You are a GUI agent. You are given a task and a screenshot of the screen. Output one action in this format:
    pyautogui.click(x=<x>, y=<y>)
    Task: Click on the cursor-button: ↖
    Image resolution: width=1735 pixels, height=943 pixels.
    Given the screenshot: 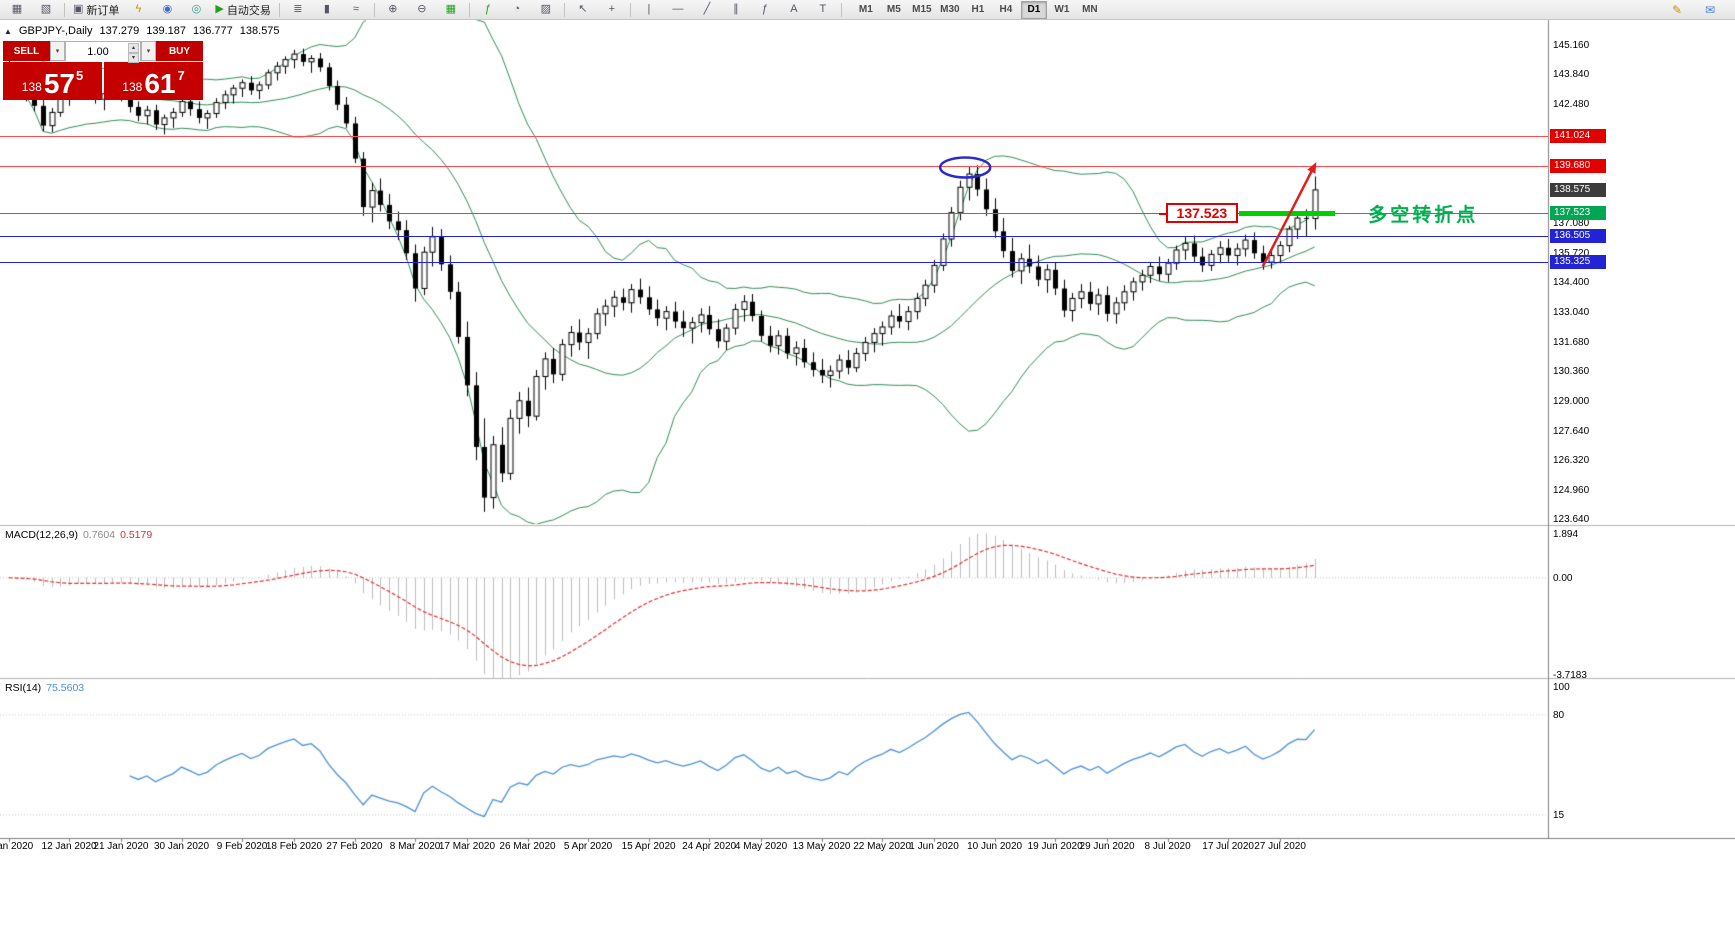 What is the action you would take?
    pyautogui.click(x=583, y=9)
    